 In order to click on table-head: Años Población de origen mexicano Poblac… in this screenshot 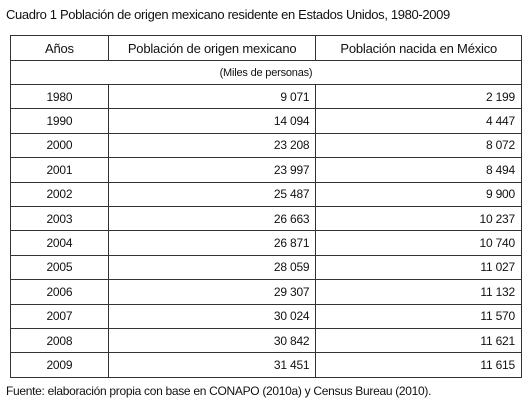, I will do `click(266, 60)`.